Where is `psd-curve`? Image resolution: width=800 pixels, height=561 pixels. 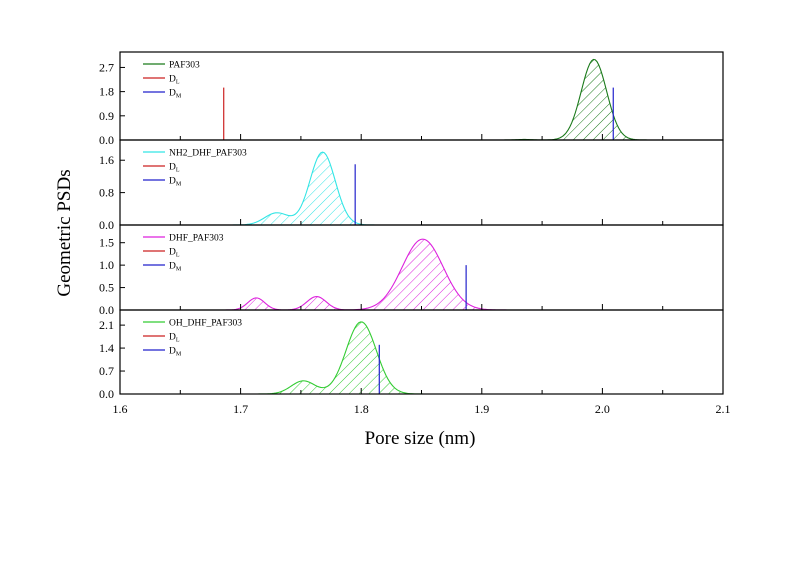 psd-curve is located at coordinates (343, 274).